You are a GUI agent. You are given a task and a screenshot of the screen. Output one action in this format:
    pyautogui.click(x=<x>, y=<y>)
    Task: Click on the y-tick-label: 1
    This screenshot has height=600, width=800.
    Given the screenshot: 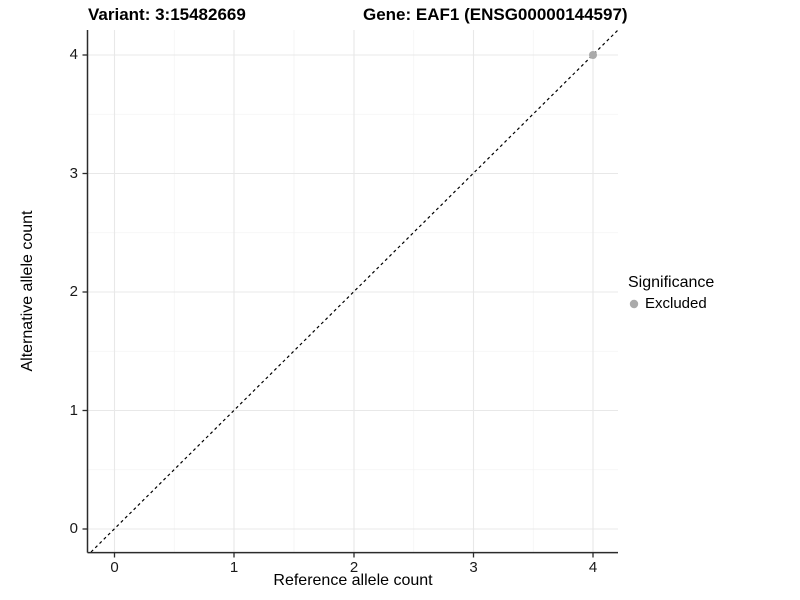 What is the action you would take?
    pyautogui.click(x=73, y=410)
    